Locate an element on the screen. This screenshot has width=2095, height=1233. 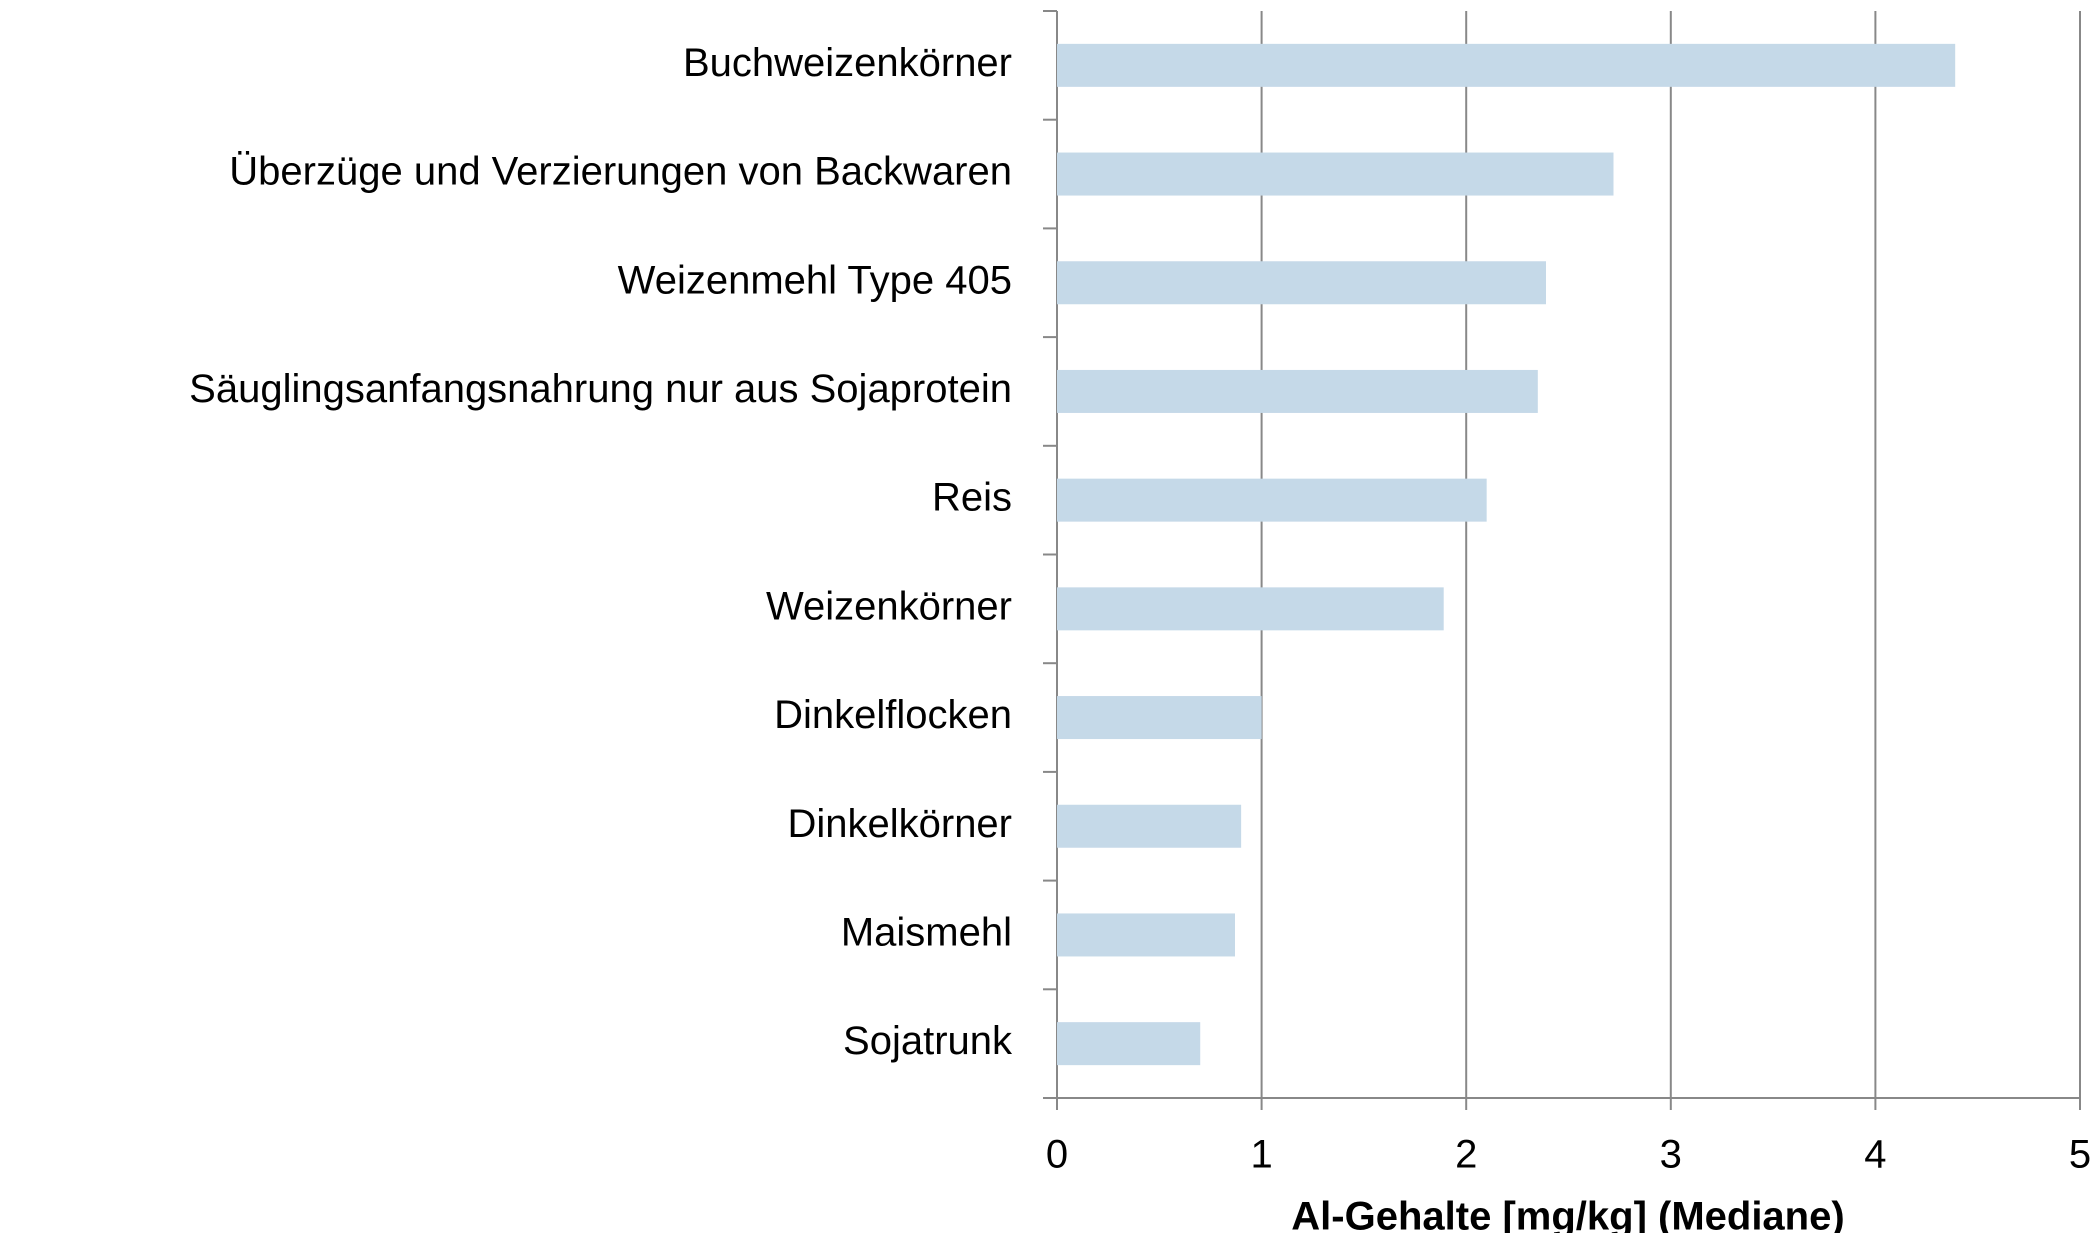
x-tick-label: 1 is located at coordinates (1261, 1155).